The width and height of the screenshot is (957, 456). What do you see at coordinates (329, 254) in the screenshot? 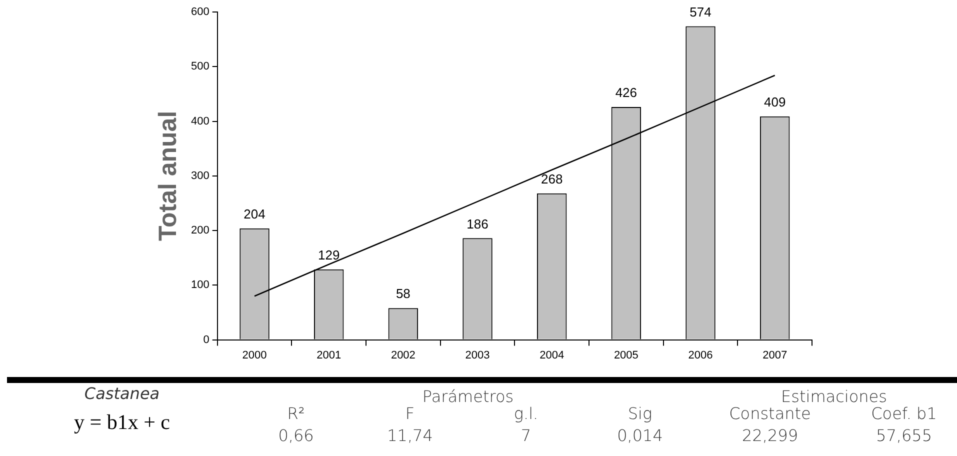
I see `data-label: 129` at bounding box center [329, 254].